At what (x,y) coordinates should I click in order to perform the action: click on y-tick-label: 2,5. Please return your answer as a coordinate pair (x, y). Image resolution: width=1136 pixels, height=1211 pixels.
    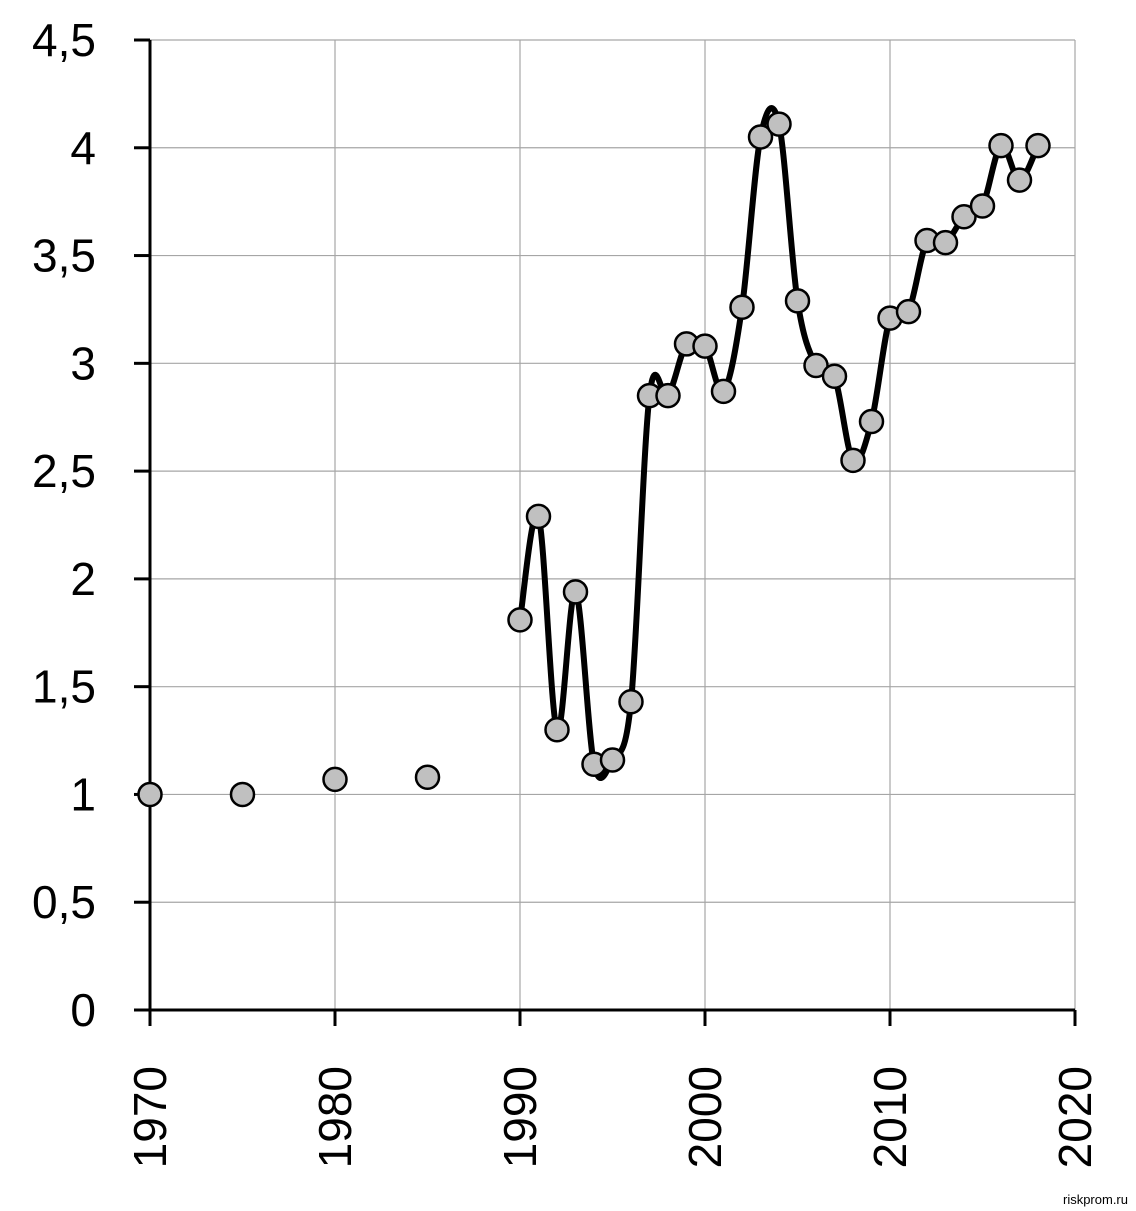
    Looking at the image, I should click on (64, 471).